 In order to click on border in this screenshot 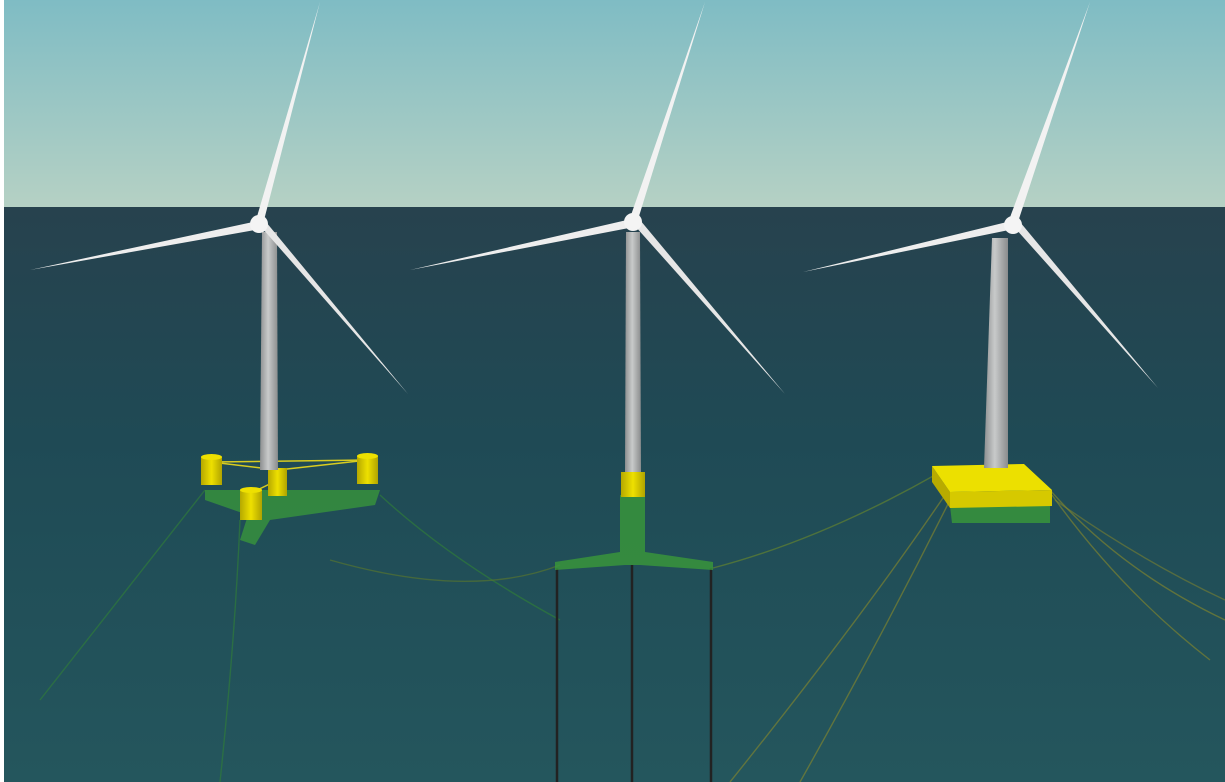, I will do `click(2, 391)`.